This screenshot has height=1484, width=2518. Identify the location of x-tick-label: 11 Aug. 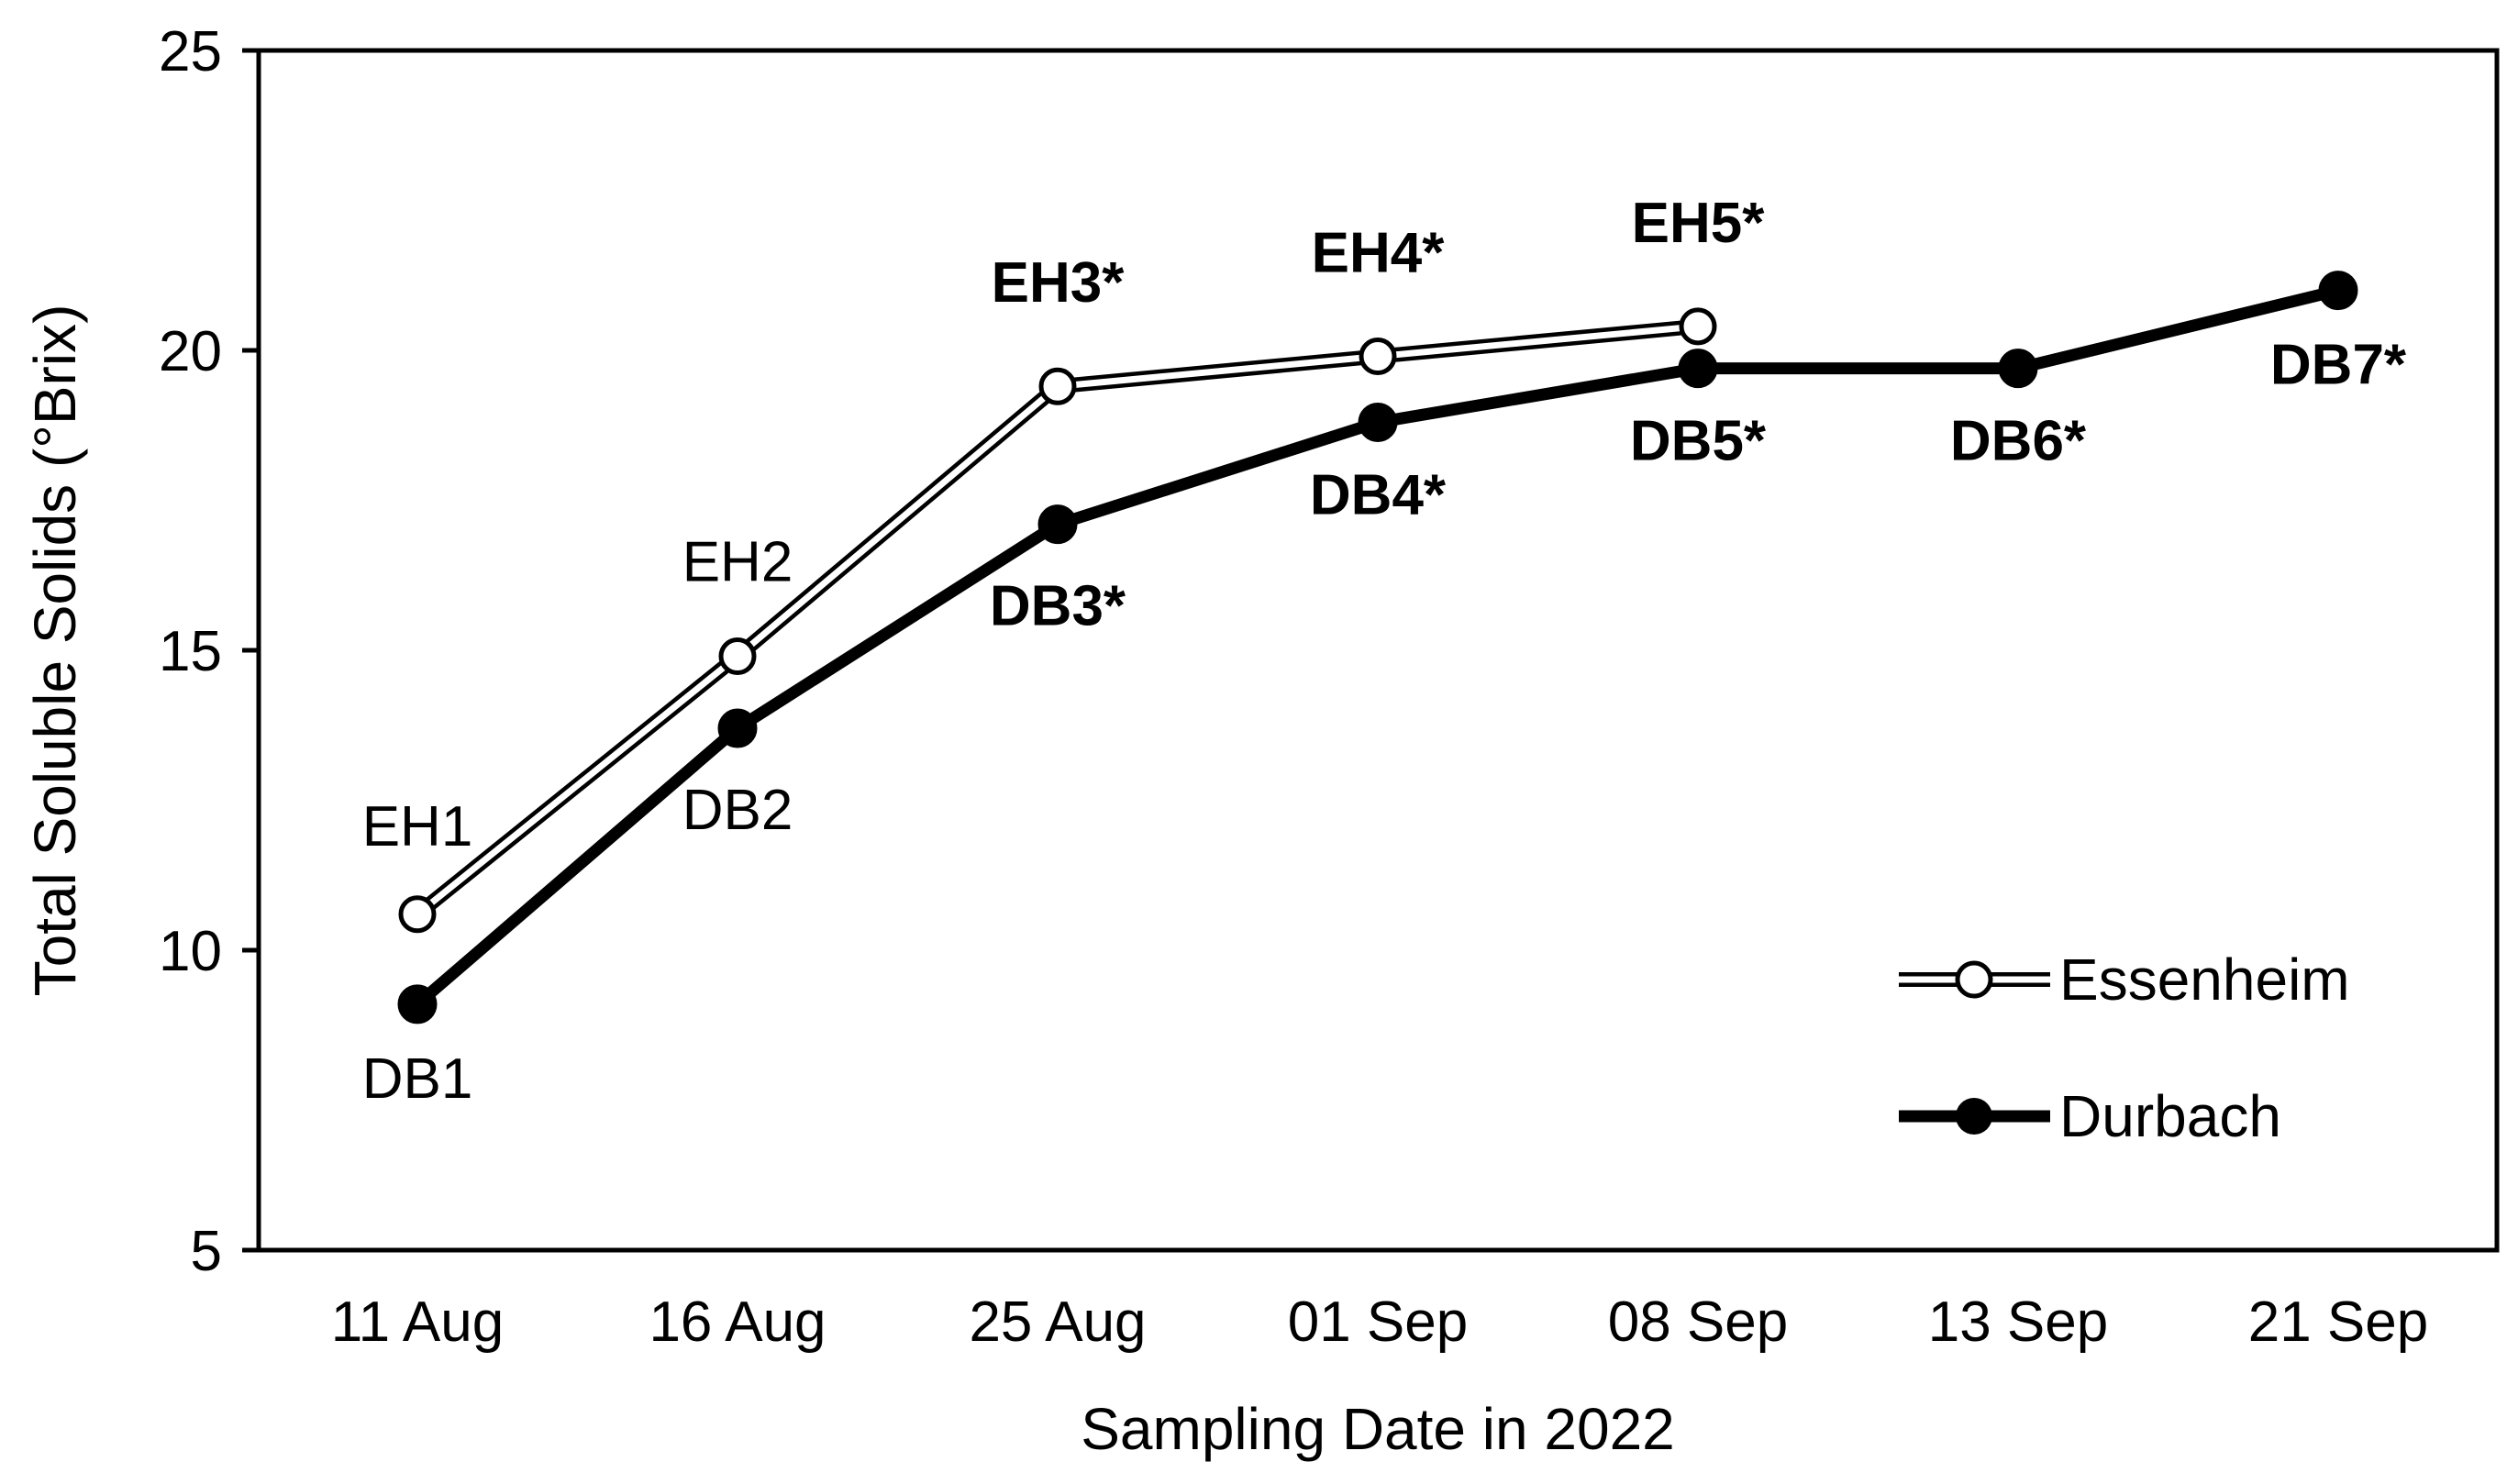
(417, 1322).